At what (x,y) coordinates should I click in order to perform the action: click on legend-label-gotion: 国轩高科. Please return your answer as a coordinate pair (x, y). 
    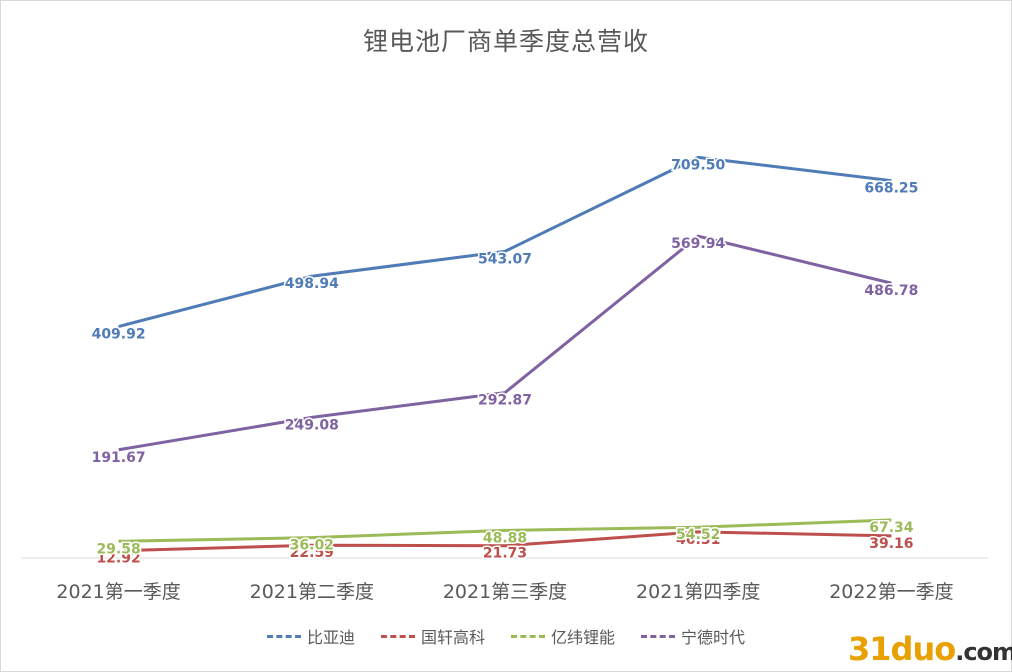
    Looking at the image, I should click on (452, 637).